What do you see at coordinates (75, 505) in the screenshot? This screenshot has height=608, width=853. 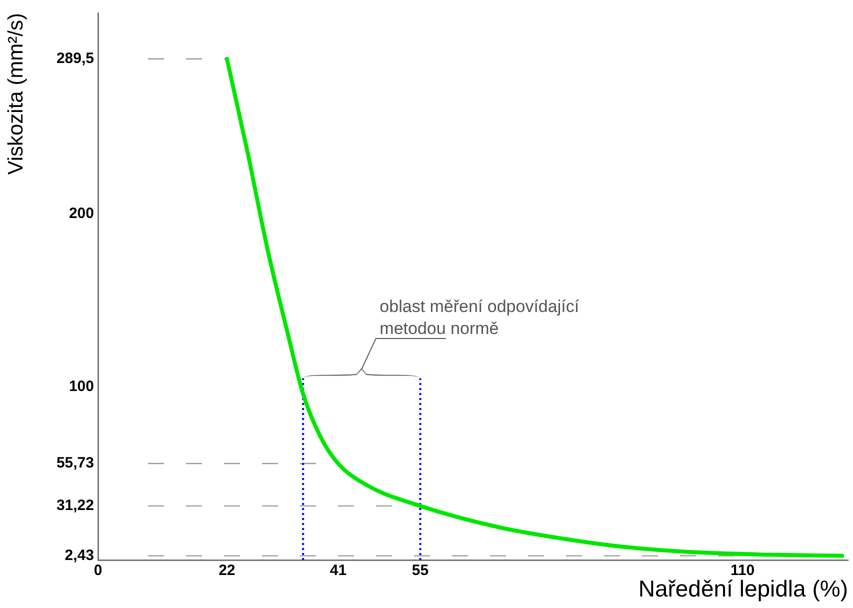 I see `y-tick-label: 31,22` at bounding box center [75, 505].